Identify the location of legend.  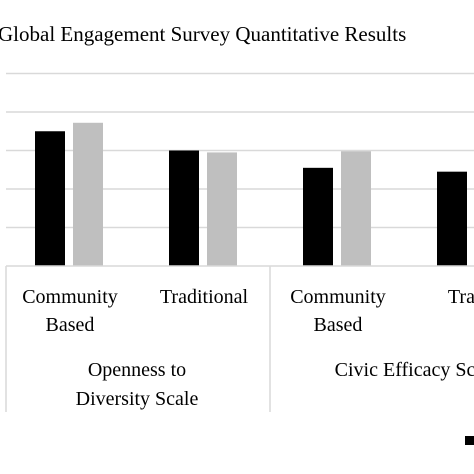
(469, 440).